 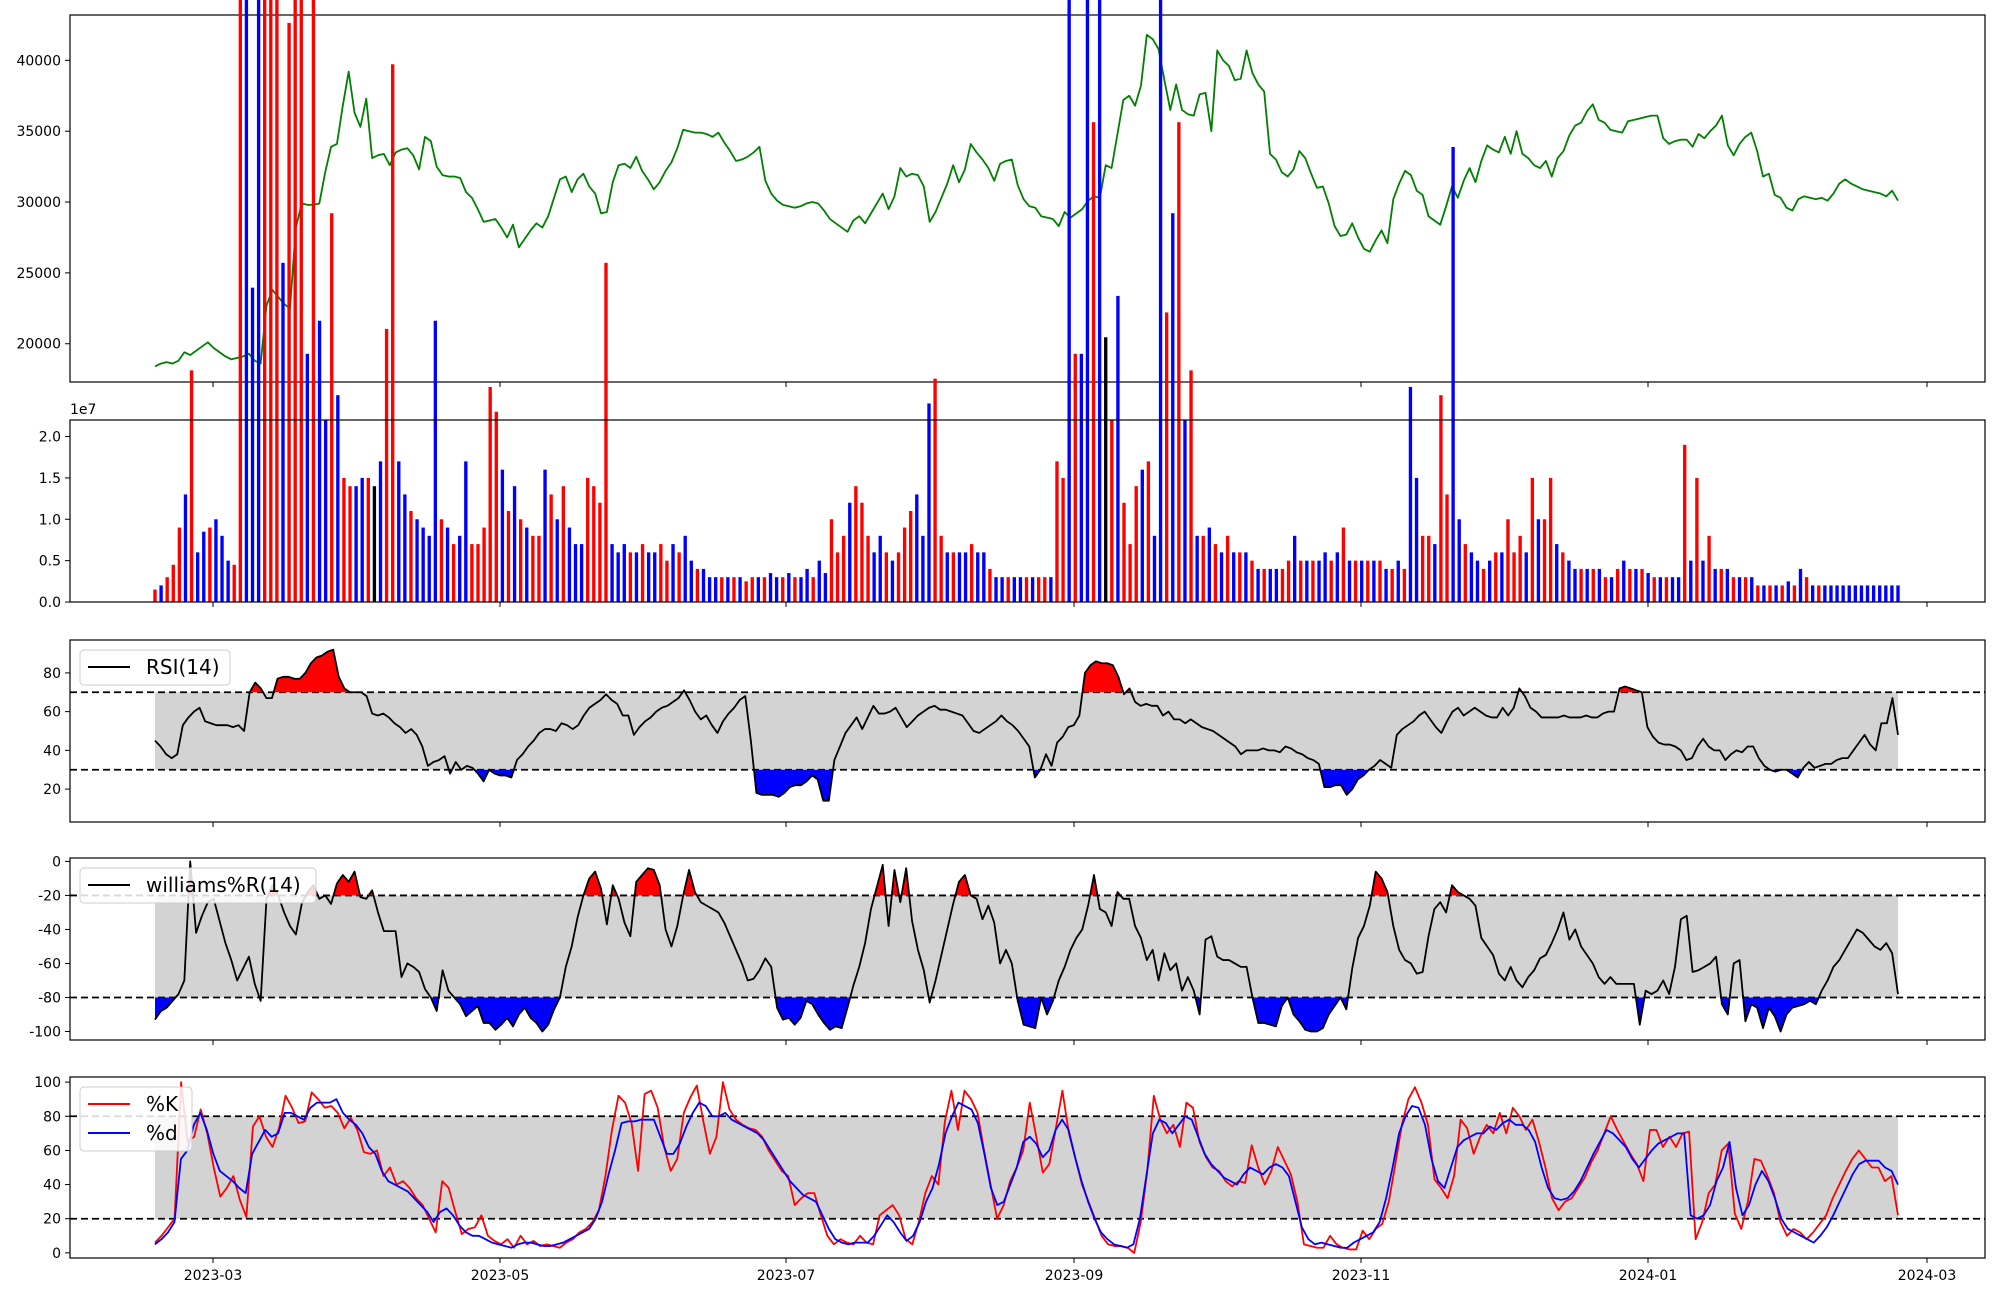 What do you see at coordinates (50, 603) in the screenshot?
I see `volume-ytick-label-0: 0.0` at bounding box center [50, 603].